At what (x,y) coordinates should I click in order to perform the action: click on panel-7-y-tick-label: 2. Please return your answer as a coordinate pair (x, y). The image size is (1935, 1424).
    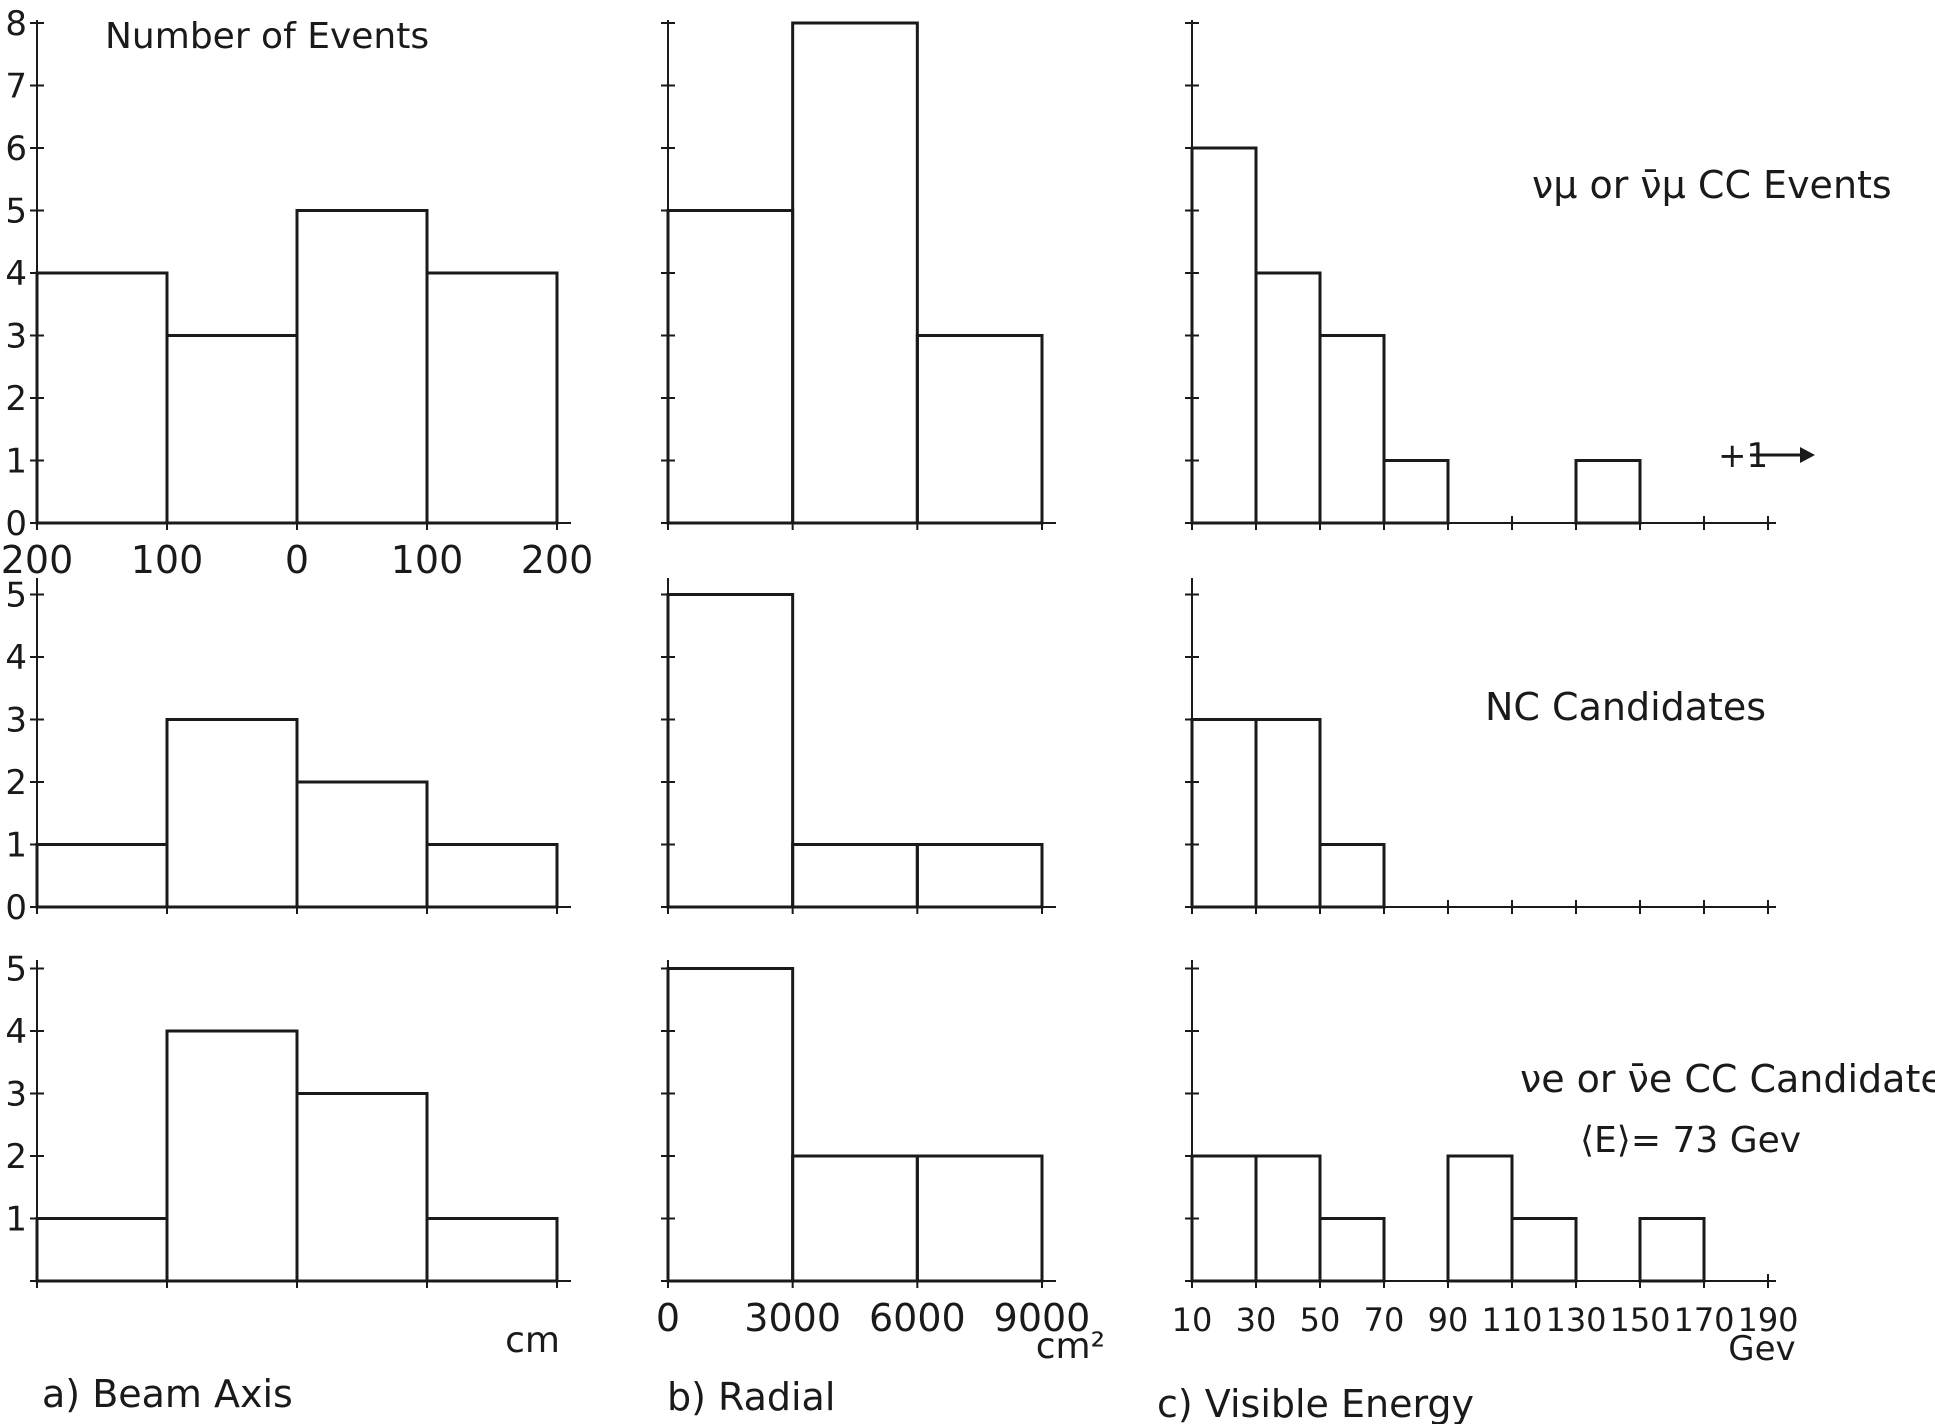
    Looking at the image, I should click on (16, 1157).